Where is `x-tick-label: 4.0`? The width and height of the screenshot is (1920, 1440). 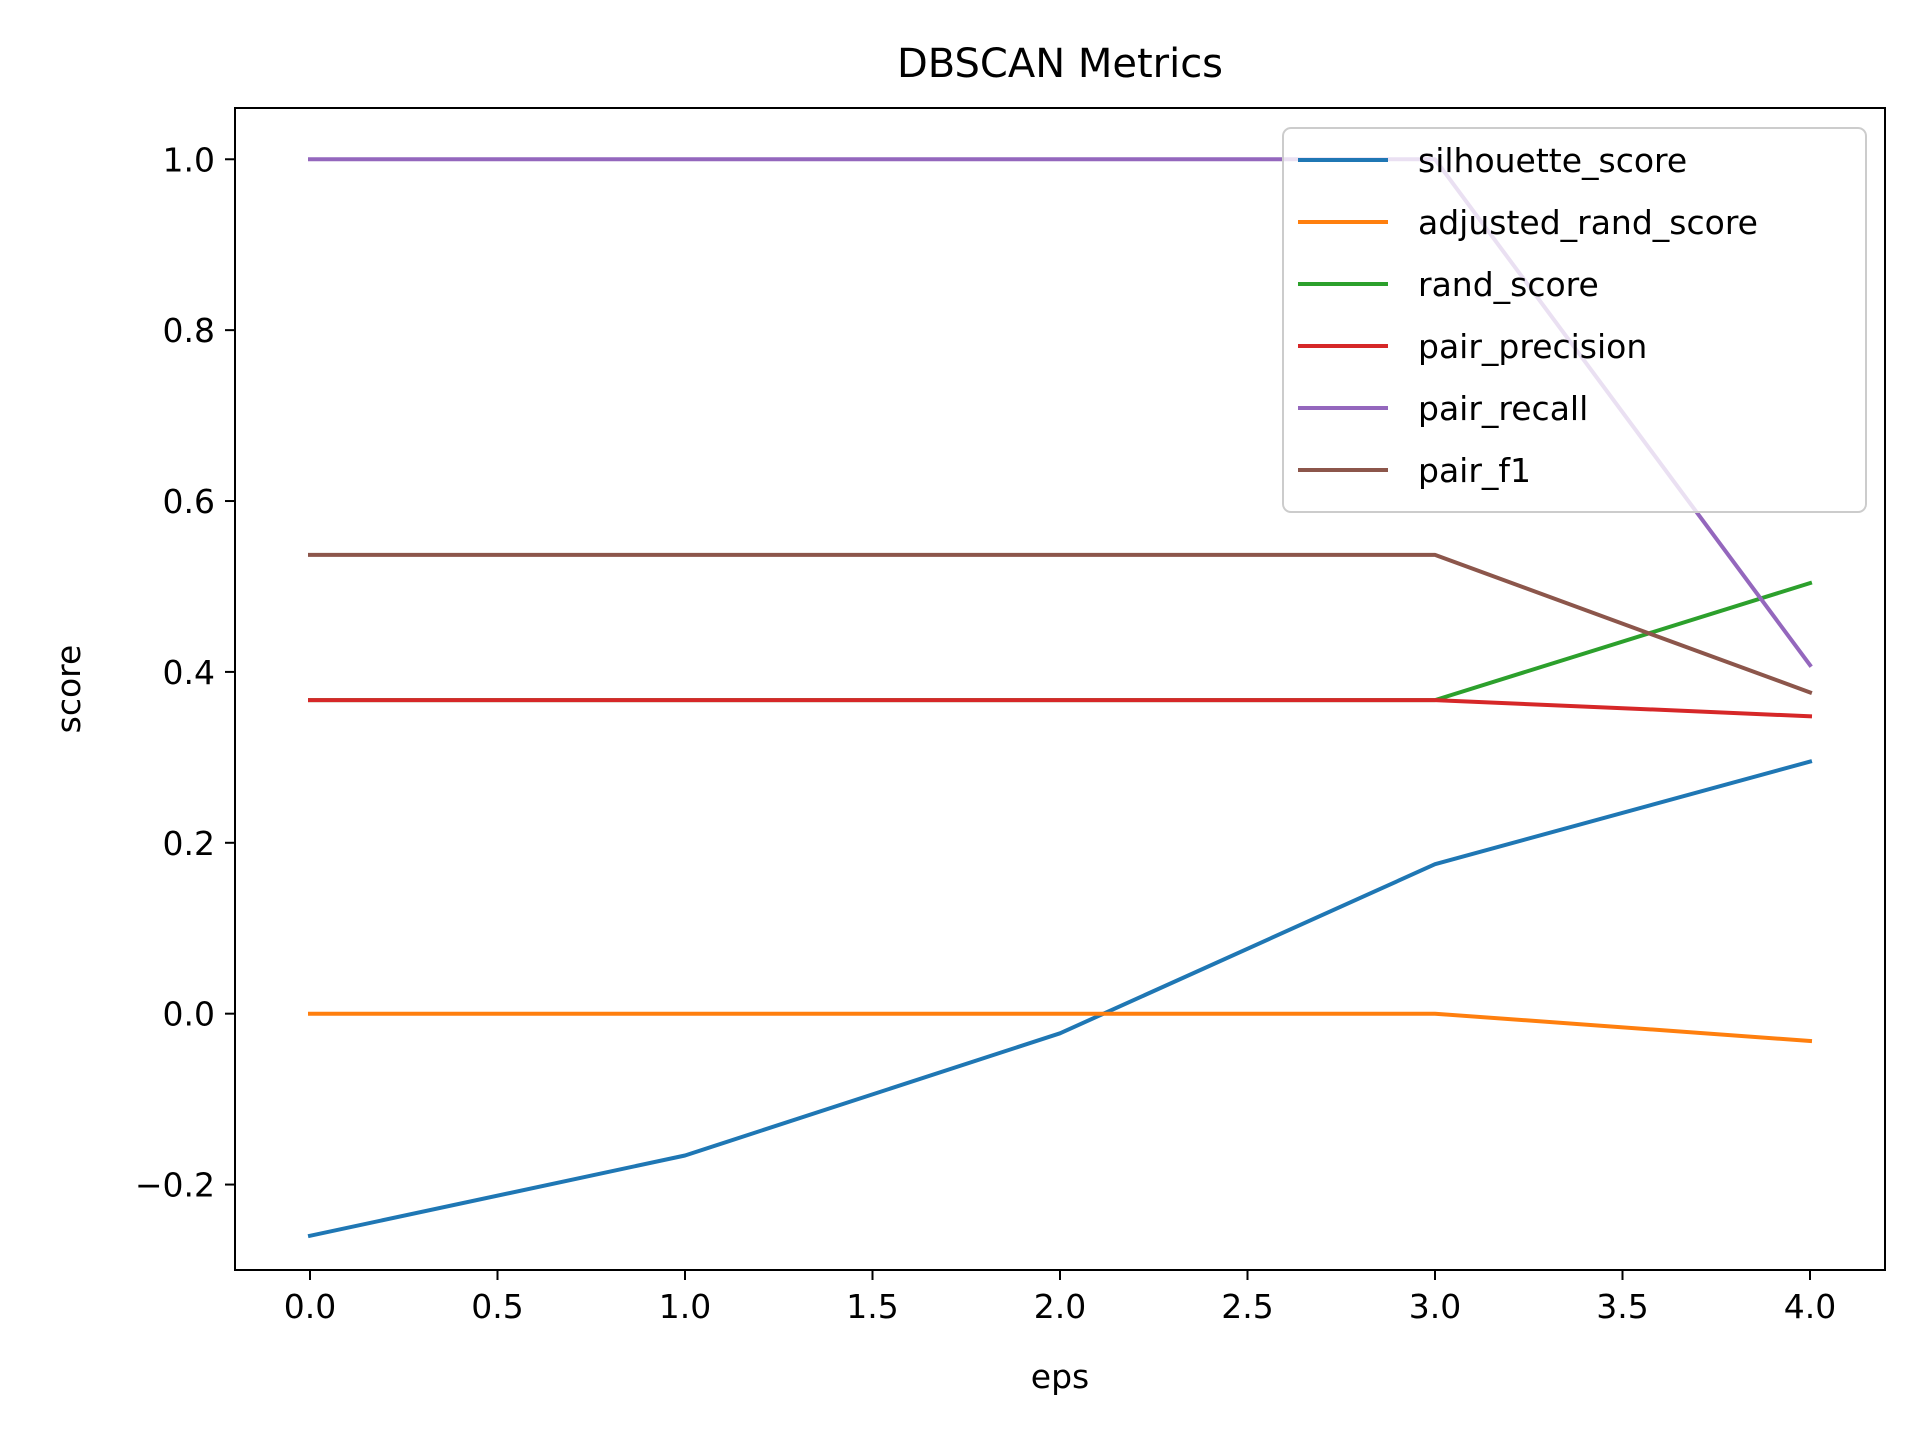
x-tick-label: 4.0 is located at coordinates (1810, 1306).